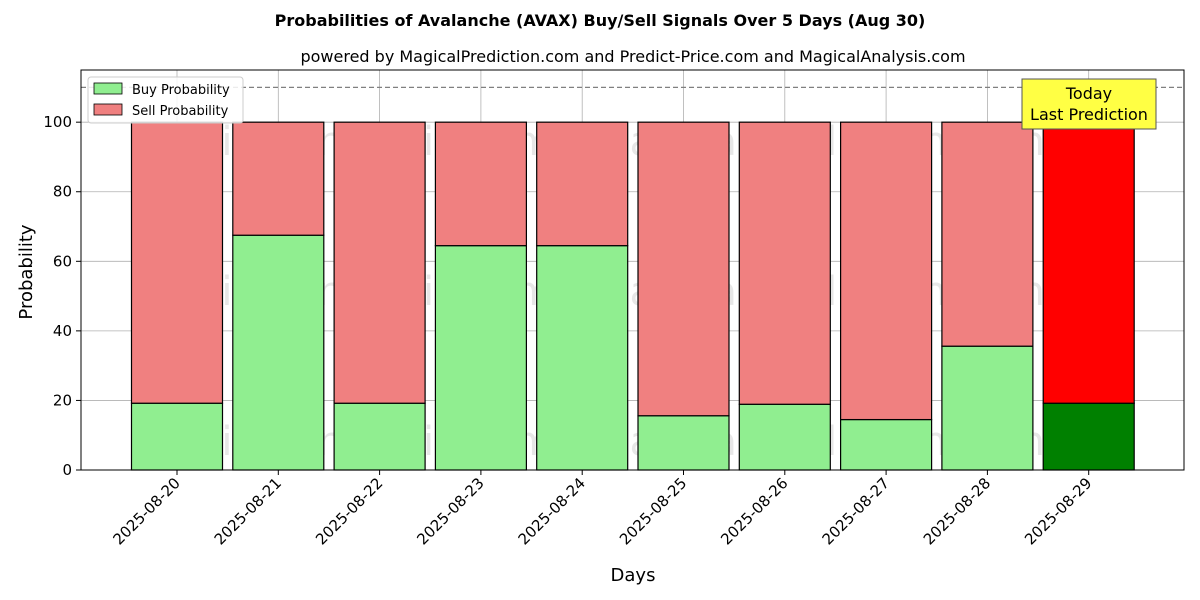  What do you see at coordinates (1088, 93) in the screenshot?
I see `annotation-line-1: Today` at bounding box center [1088, 93].